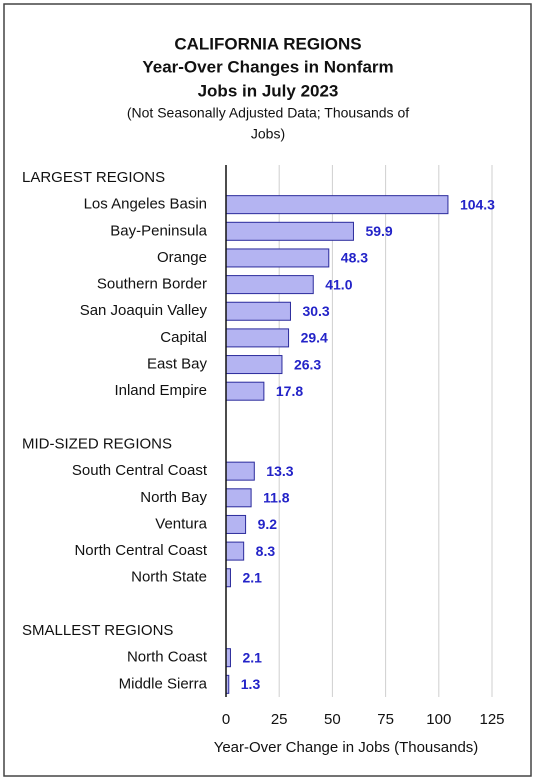  What do you see at coordinates (354, 258) in the screenshot?
I see `value-label: 48.3` at bounding box center [354, 258].